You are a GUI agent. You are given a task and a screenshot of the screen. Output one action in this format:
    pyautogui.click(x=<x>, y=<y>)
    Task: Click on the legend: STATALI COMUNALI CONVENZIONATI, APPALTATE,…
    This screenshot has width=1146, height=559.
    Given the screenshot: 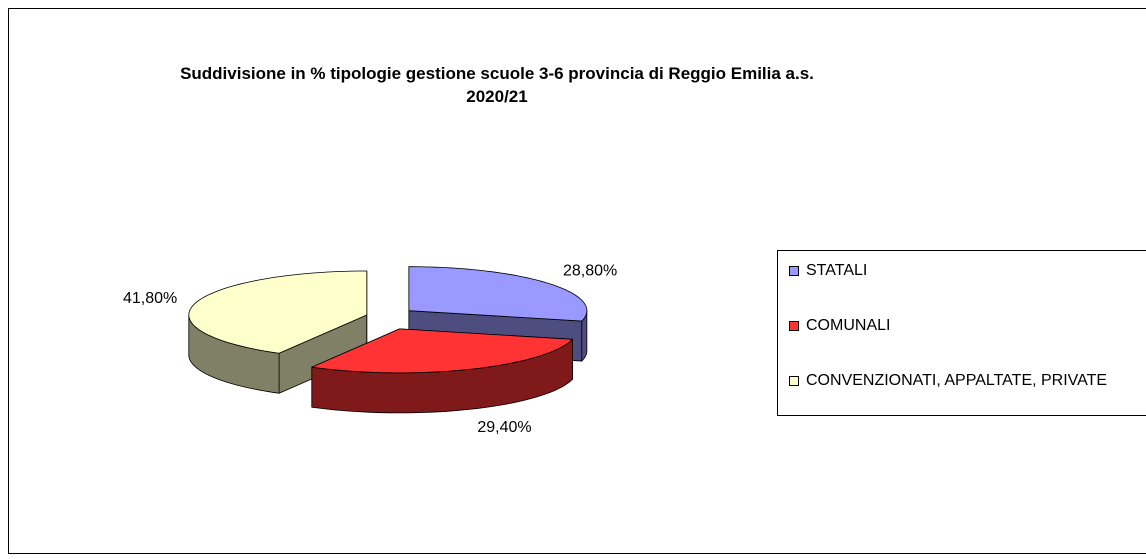 What is the action you would take?
    pyautogui.click(x=961, y=333)
    